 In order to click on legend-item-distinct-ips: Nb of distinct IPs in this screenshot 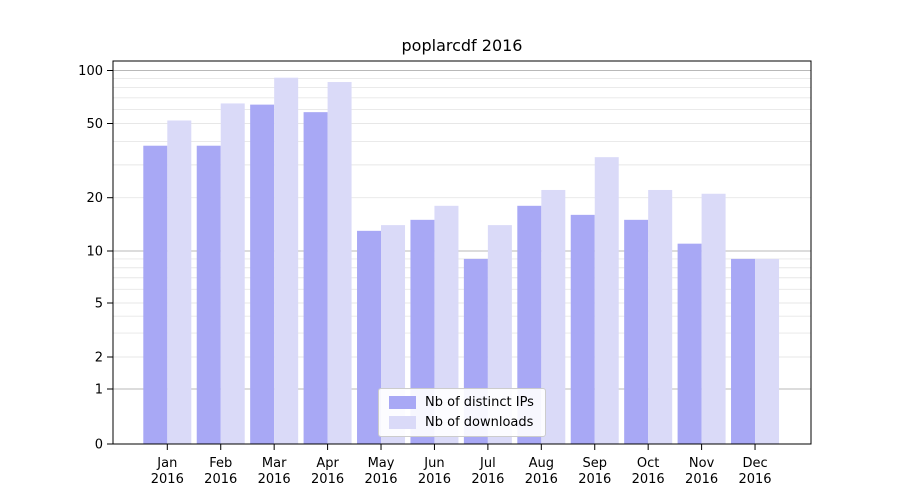, I will do `click(461, 402)`.